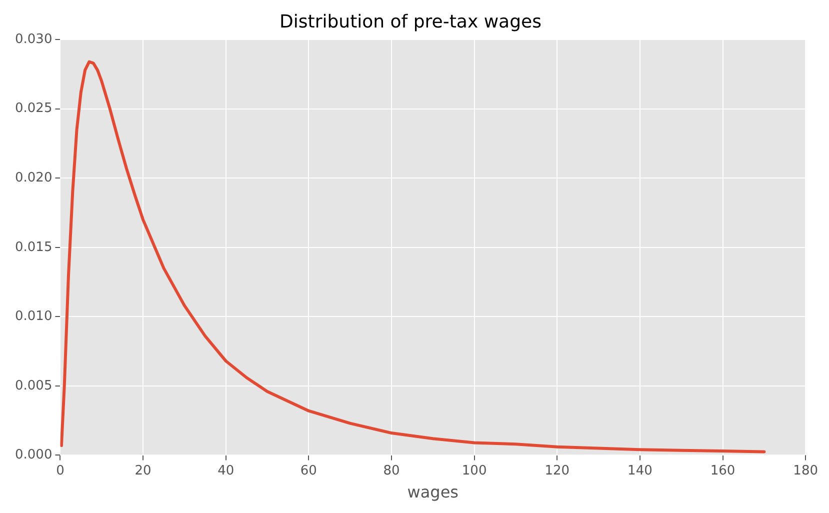 This screenshot has width=829, height=513. Describe the element at coordinates (33, 316) in the screenshot. I see `y-tick-label: 0.010` at that location.